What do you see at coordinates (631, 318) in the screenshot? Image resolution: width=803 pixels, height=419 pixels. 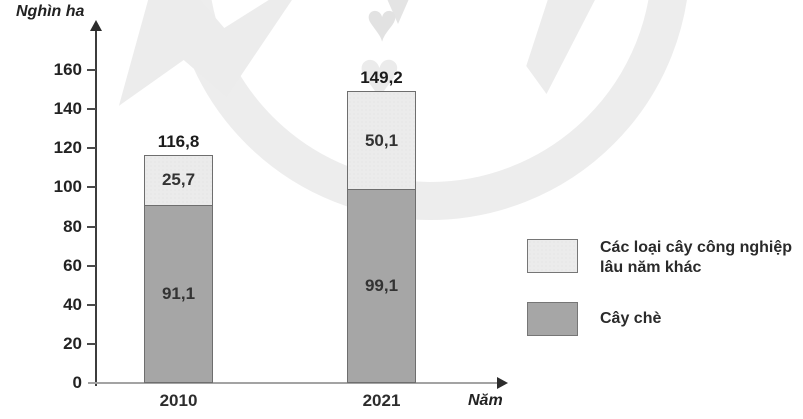 I see `legend-label-tea: Cây chè` at bounding box center [631, 318].